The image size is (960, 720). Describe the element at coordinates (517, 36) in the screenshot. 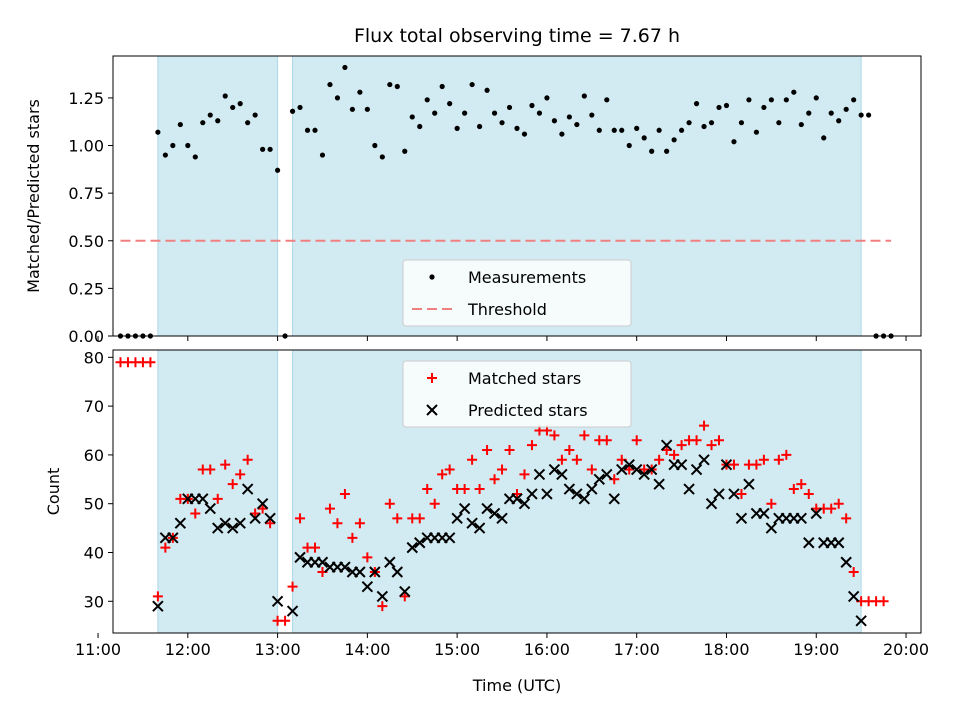

I see `chart-title: Flux total observing time = 7.67 h` at that location.